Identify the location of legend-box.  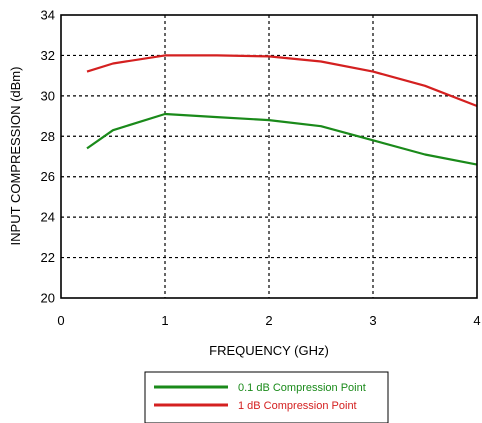
(266, 397).